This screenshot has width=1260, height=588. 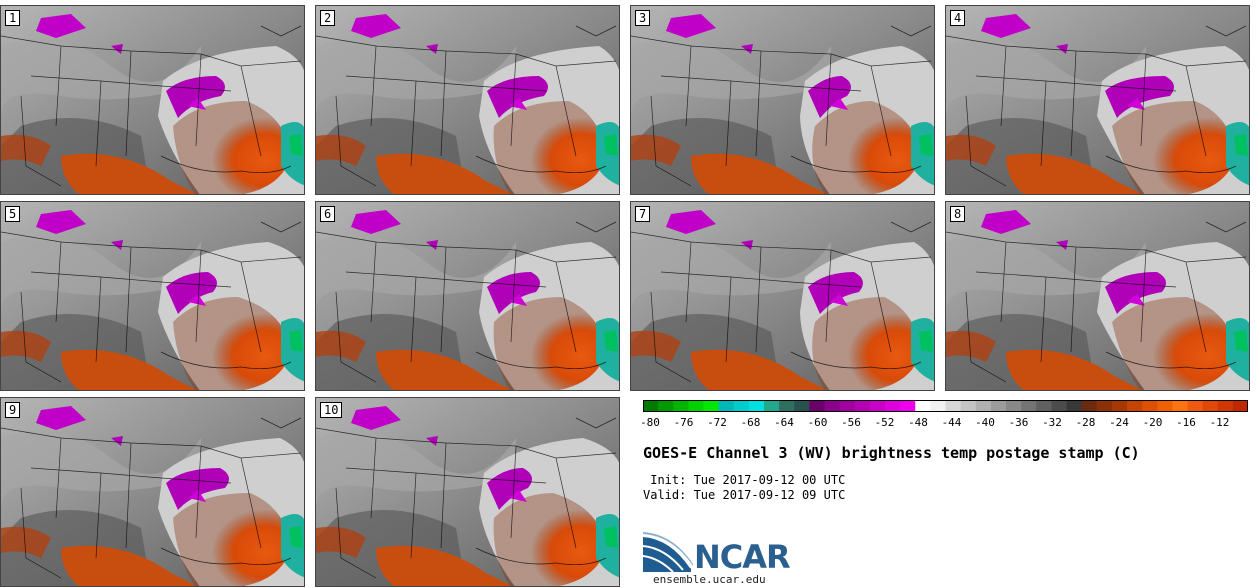 What do you see at coordinates (152, 296) in the screenshot?
I see `ensemble-member-panel: 5` at bounding box center [152, 296].